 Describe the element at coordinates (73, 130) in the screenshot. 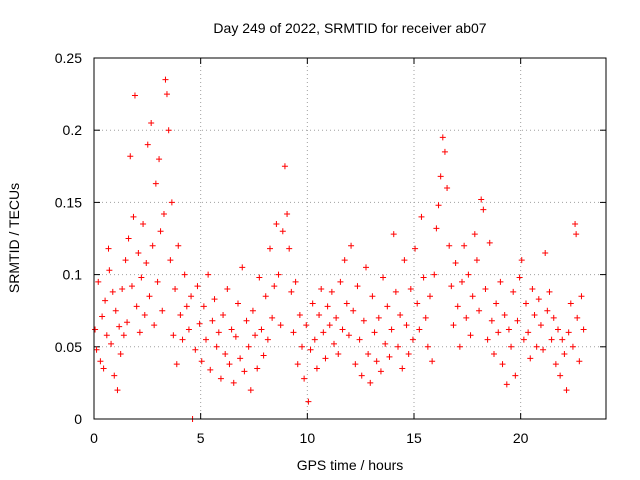

I see `y-tick-label: 0.2` at that location.